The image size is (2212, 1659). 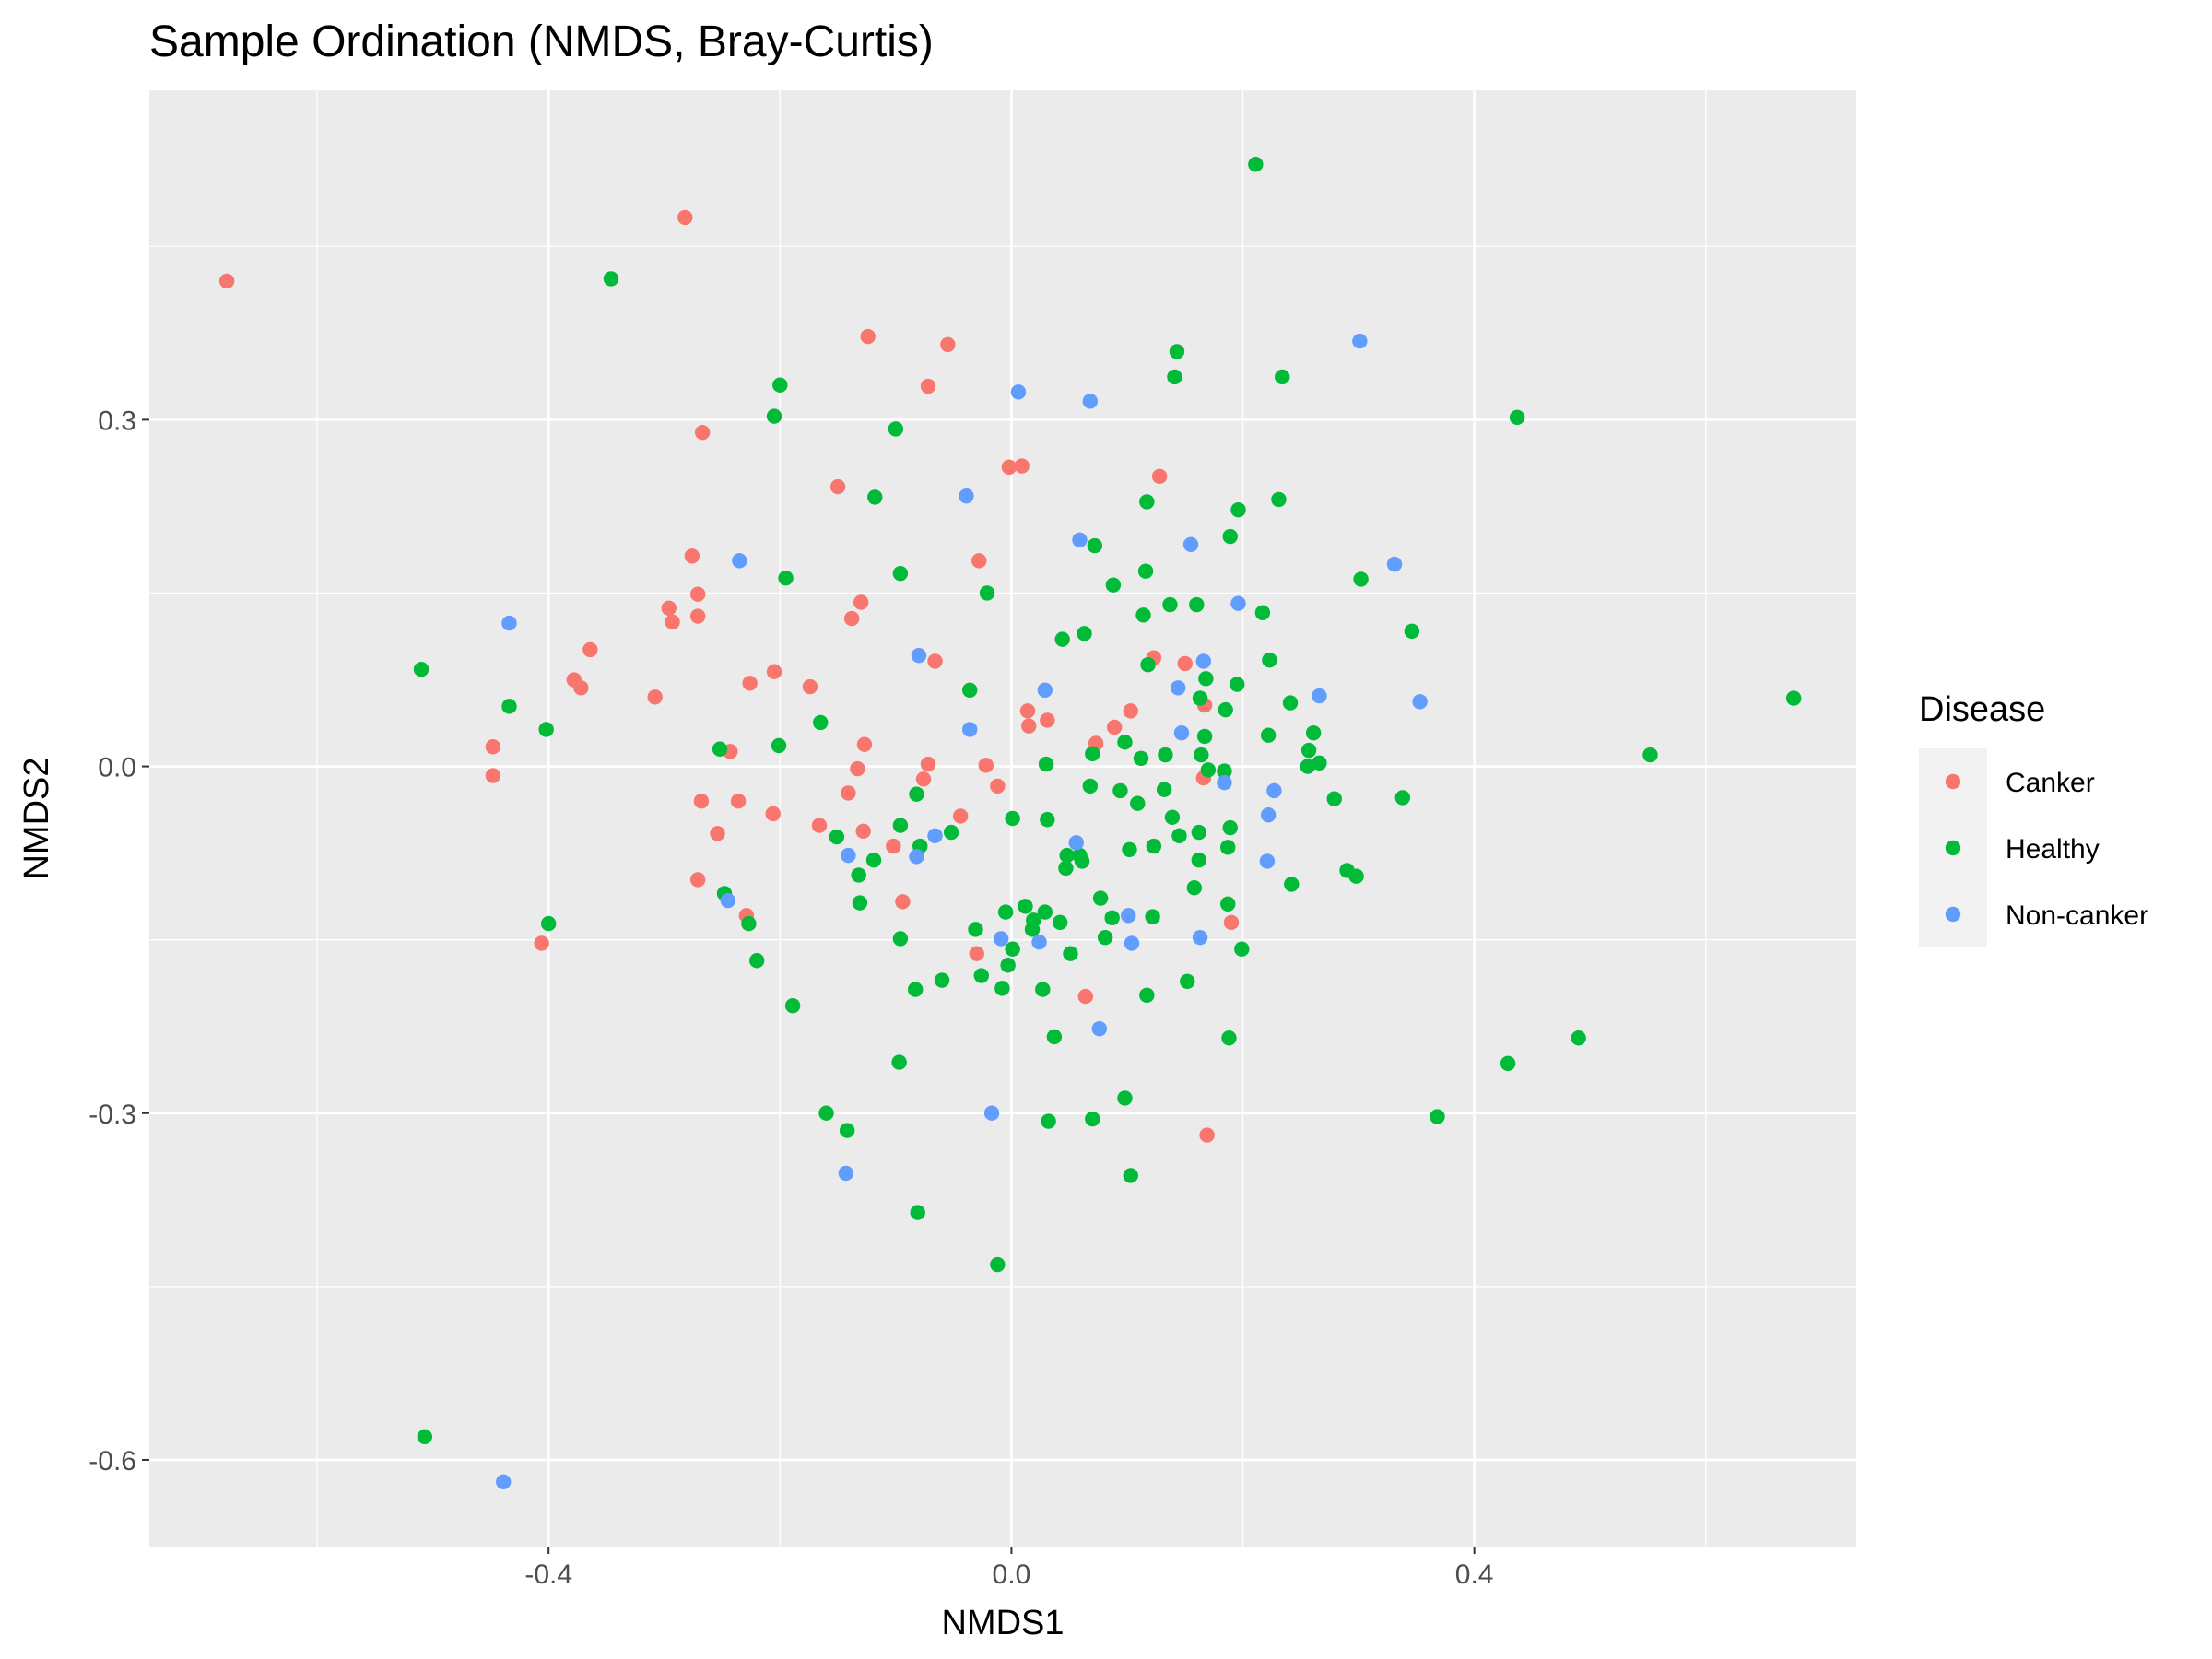 I want to click on legend-key-canker, so click(x=1953, y=781).